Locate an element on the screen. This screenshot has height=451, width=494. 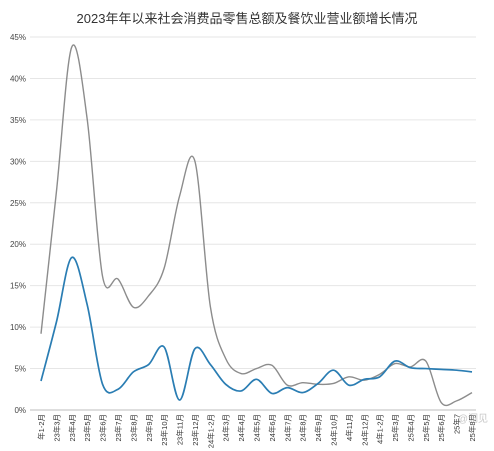
x-tick-label: 23年11月 is located at coordinates (180, 429).